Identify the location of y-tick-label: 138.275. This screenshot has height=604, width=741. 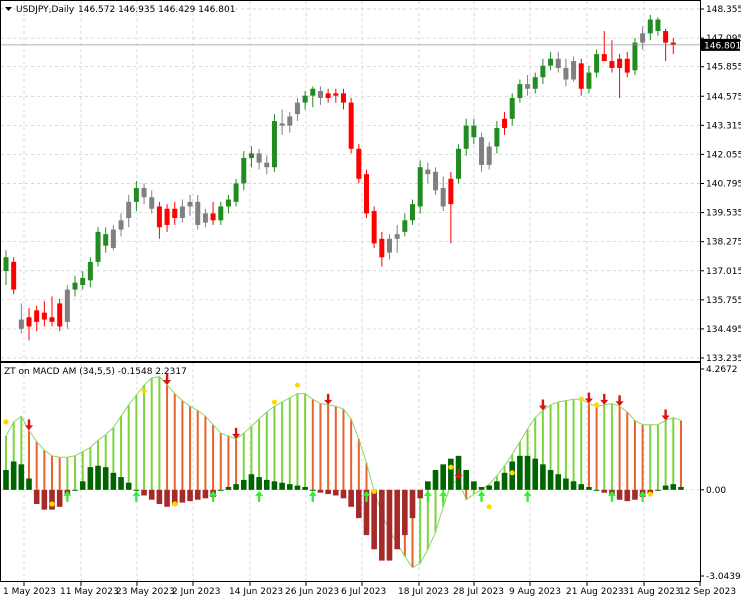
(723, 243).